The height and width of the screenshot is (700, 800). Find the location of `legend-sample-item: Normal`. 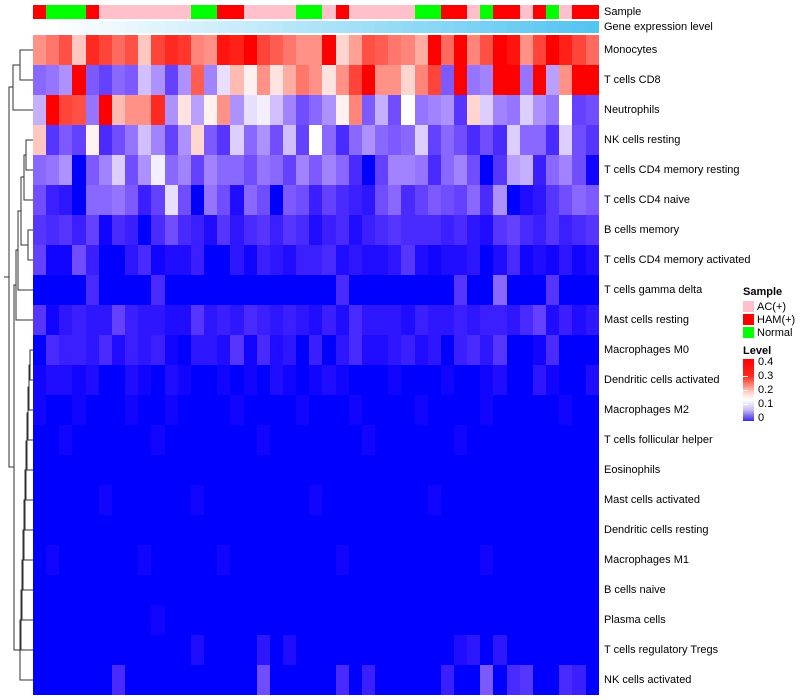

legend-sample-item: Normal is located at coordinates (771, 332).